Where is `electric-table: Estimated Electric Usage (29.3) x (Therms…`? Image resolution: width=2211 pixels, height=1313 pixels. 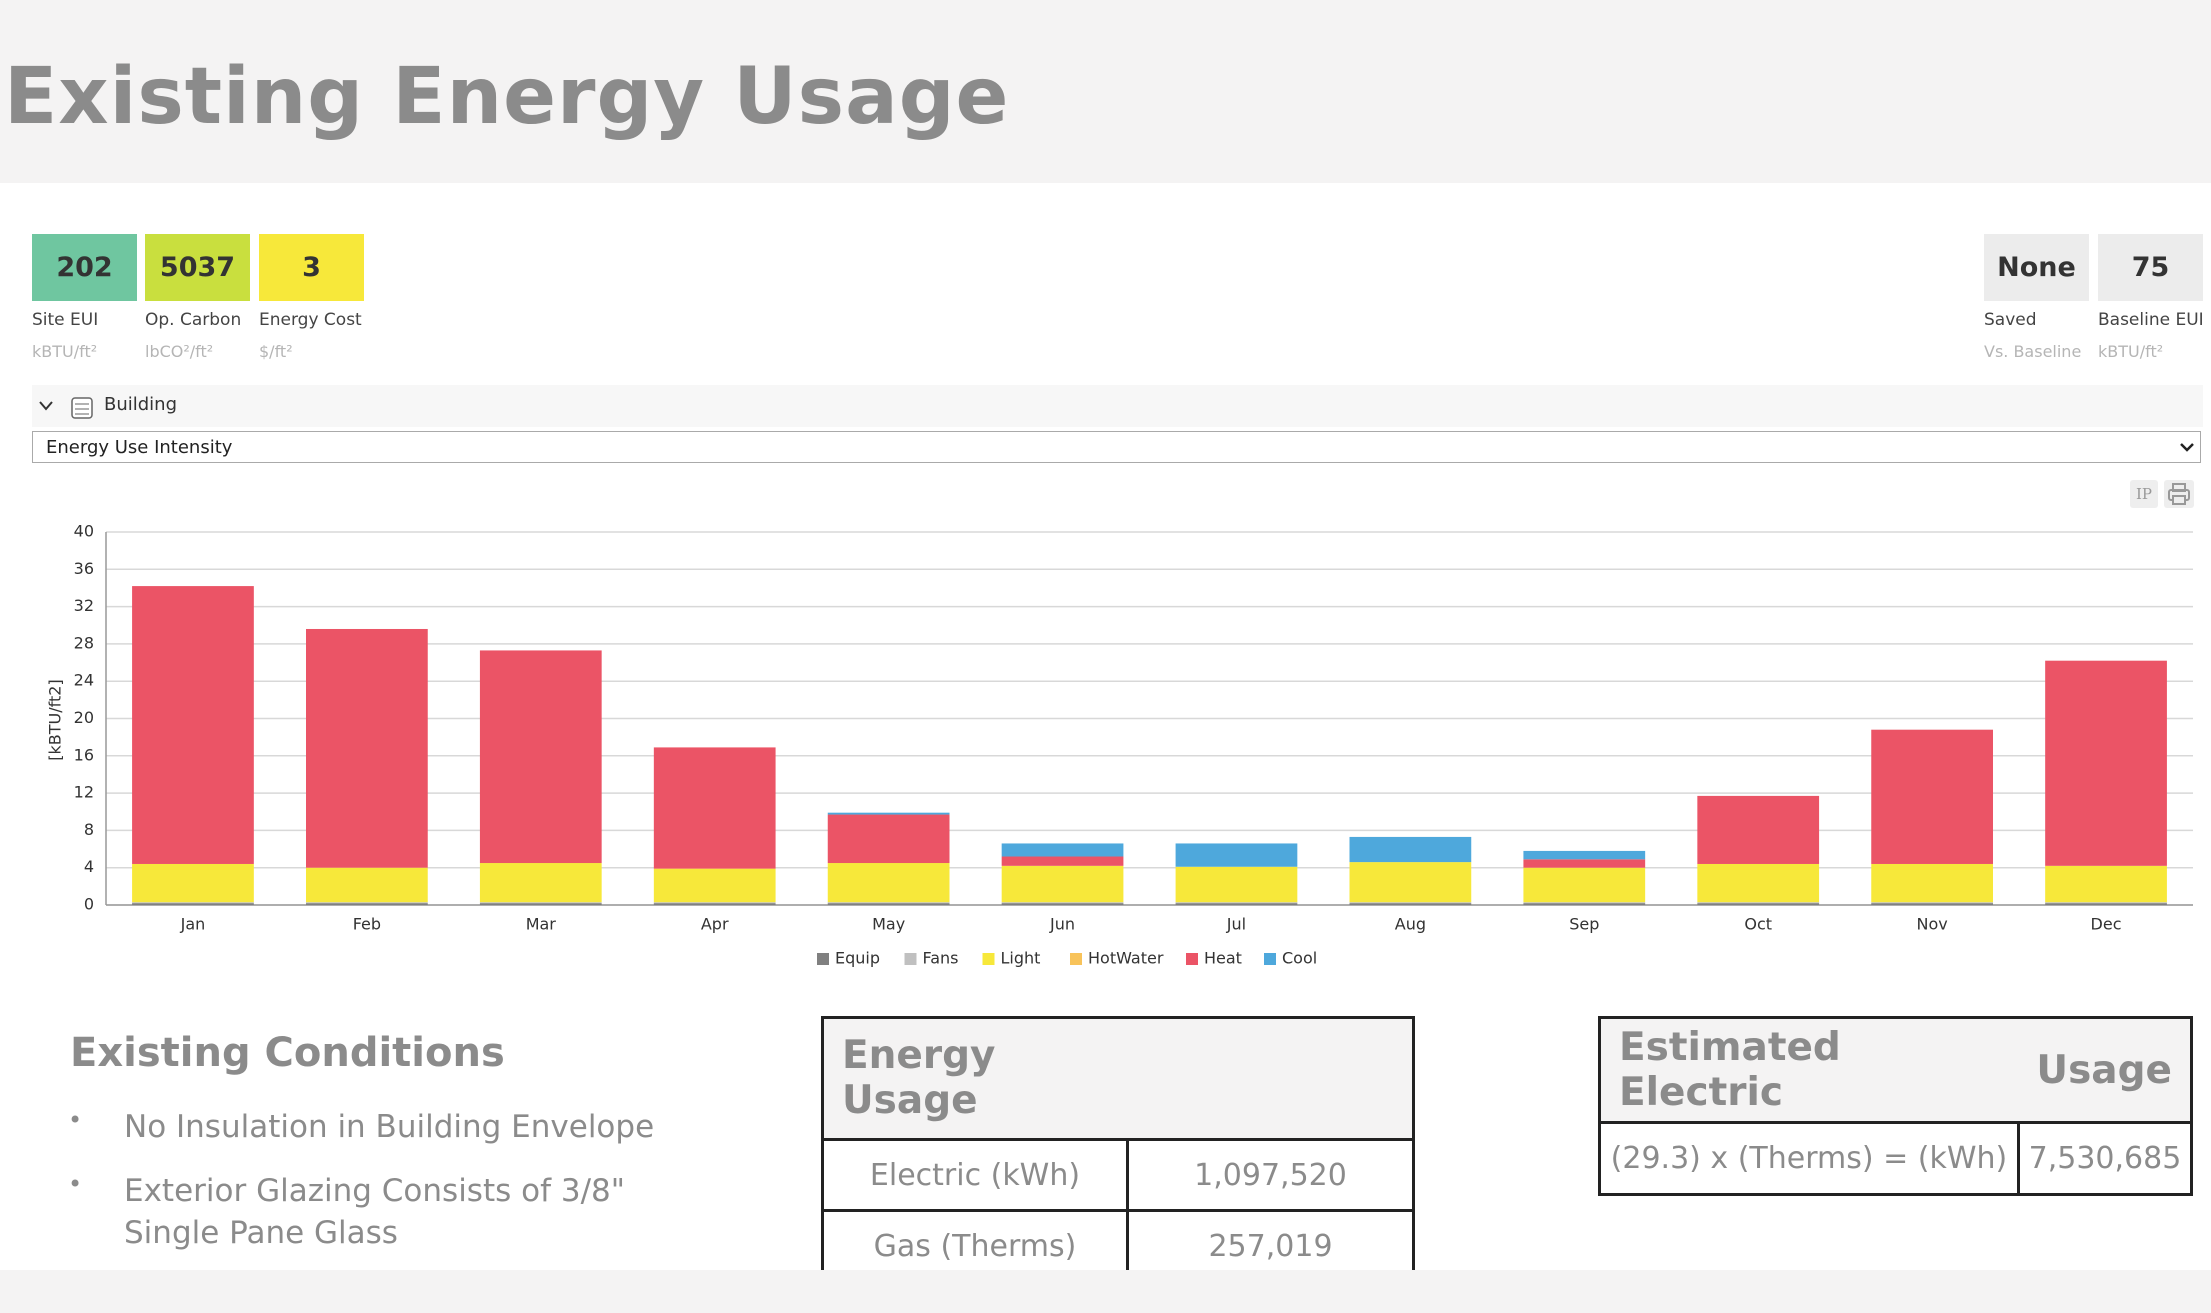 electric-table: Estimated Electric Usage (29.3) x (Therms… is located at coordinates (1896, 1106).